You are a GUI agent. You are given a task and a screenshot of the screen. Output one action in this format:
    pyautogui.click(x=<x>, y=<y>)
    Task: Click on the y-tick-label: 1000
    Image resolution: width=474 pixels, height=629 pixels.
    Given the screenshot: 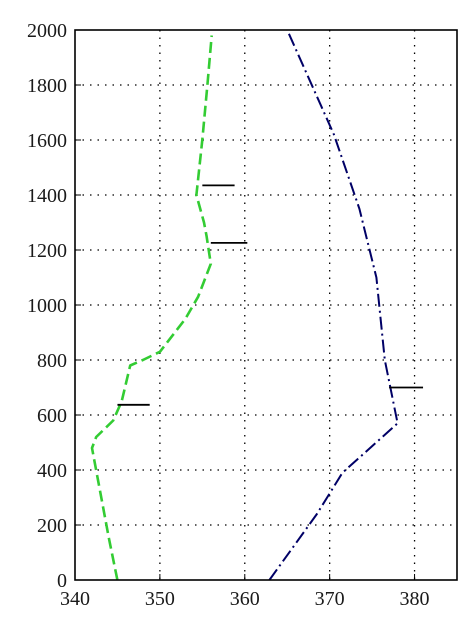 What is the action you would take?
    pyautogui.click(x=47, y=306)
    